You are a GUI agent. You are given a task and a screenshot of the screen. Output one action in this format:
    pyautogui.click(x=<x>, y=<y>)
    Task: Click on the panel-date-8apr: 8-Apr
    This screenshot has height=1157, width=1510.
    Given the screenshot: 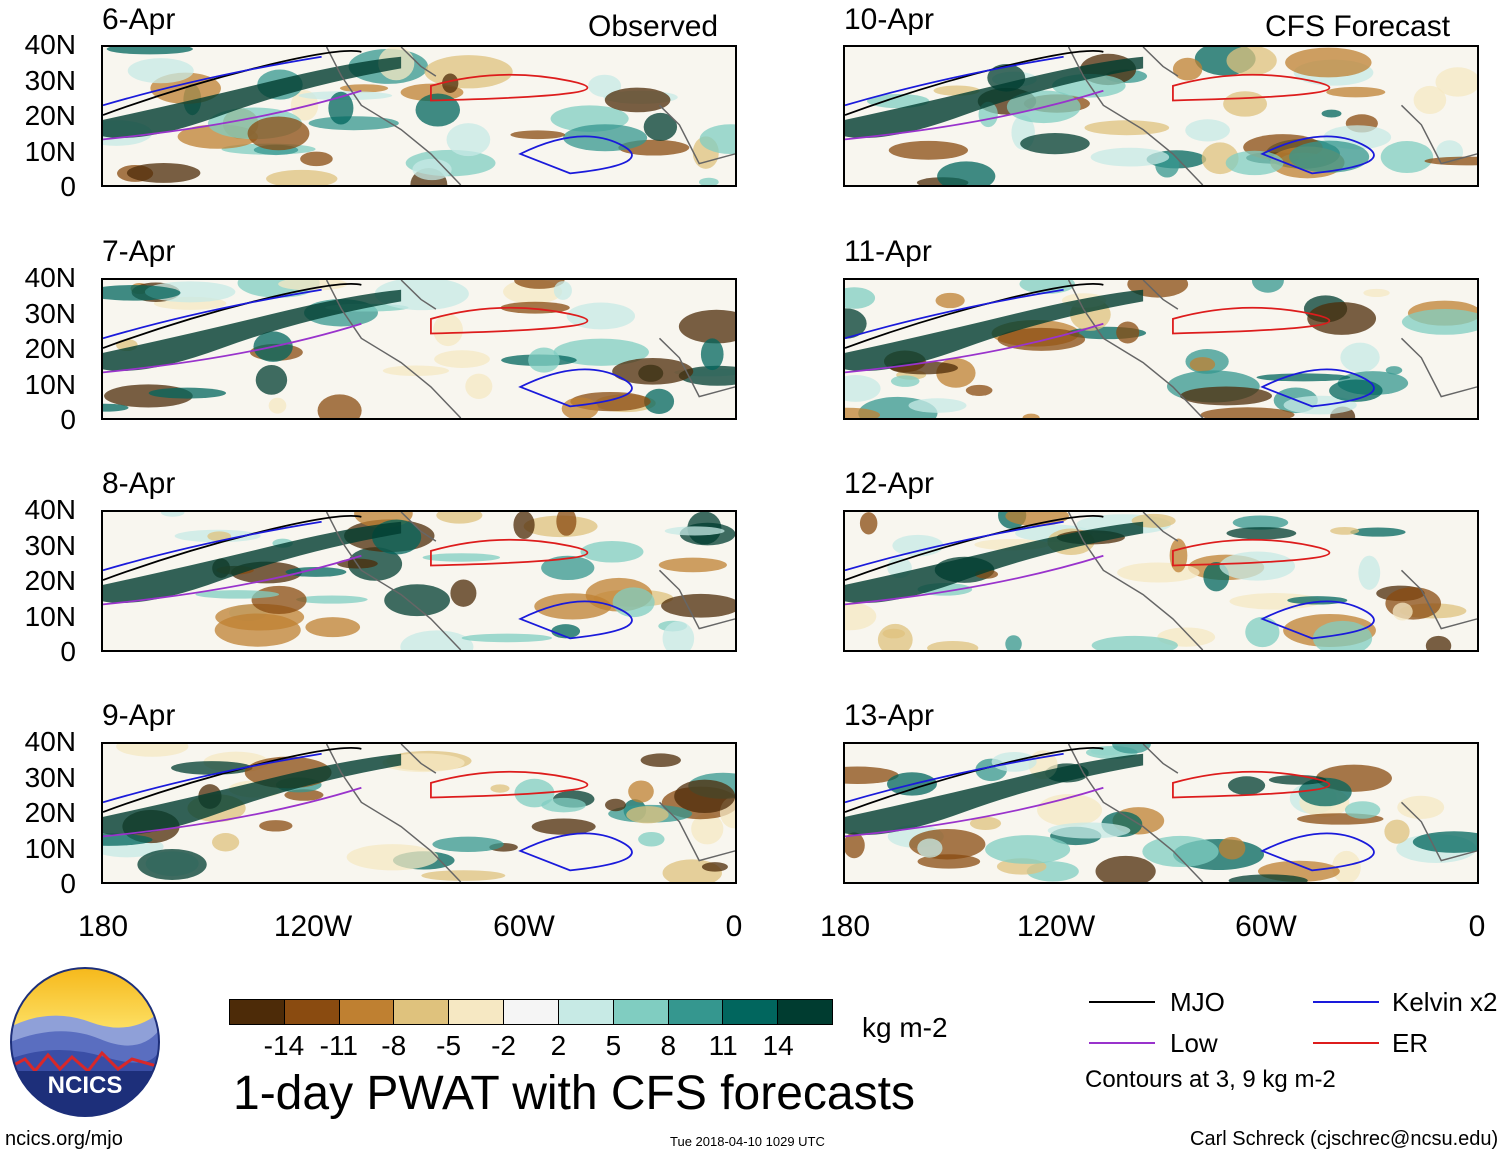 What is the action you would take?
    pyautogui.click(x=139, y=483)
    